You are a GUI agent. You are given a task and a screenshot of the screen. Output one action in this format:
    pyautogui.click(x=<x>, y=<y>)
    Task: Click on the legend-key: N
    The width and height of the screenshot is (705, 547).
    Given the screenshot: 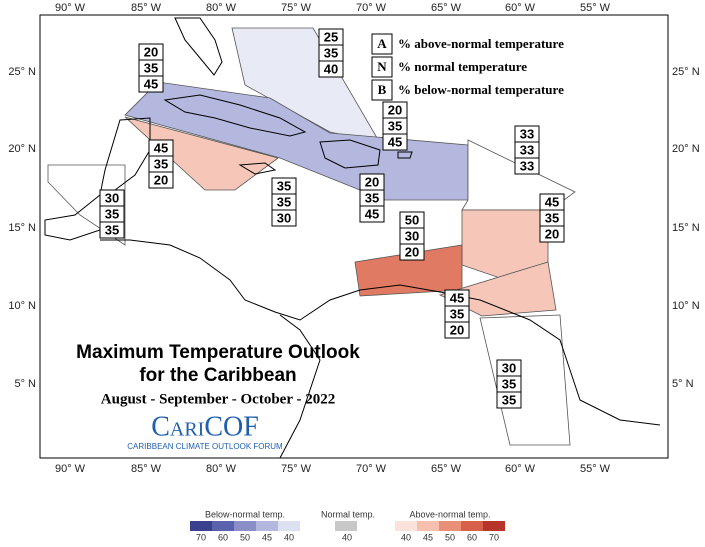 What is the action you would take?
    pyautogui.click(x=382, y=66)
    